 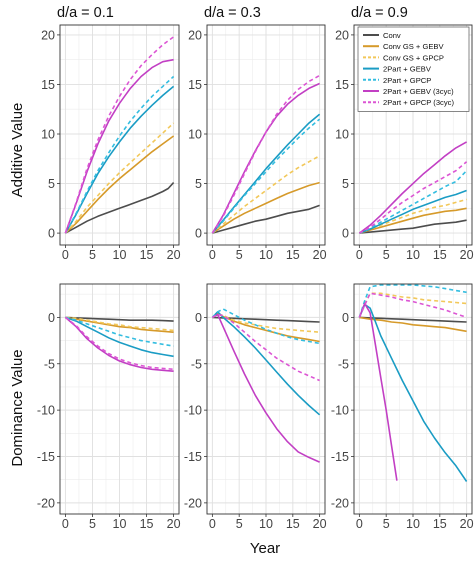 What do you see at coordinates (265, 548) in the screenshot?
I see `x-axis-label: Year` at bounding box center [265, 548].